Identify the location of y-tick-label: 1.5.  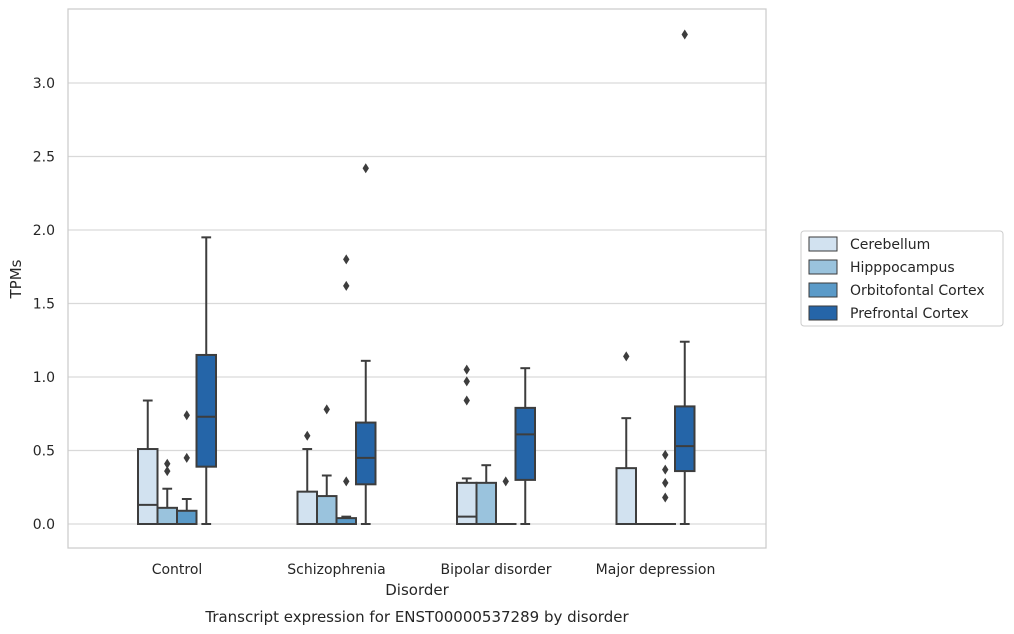
(44, 305).